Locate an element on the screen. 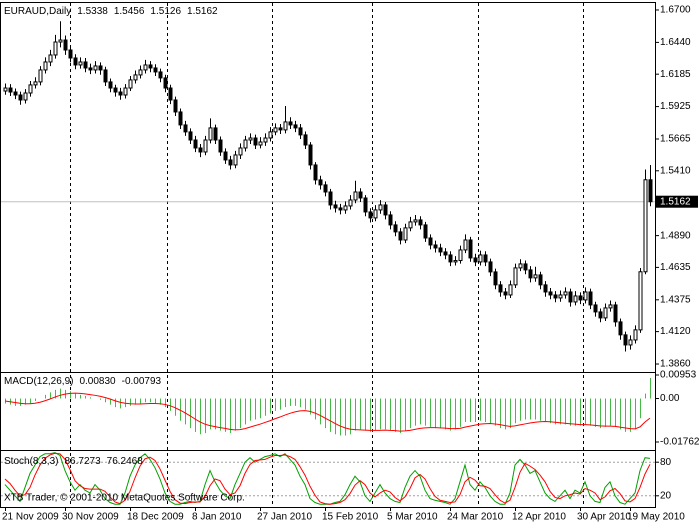 This screenshot has height=530, width=700. readout: -0.00793 is located at coordinates (142, 381).